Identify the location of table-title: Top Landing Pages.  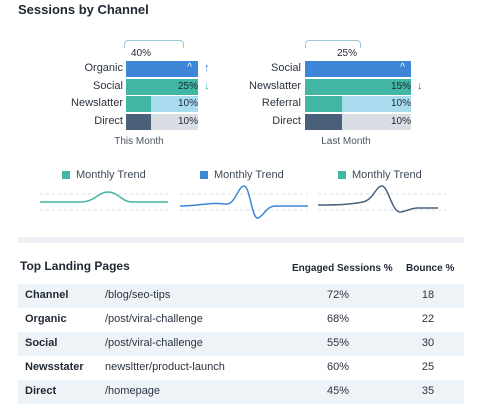
(75, 266).